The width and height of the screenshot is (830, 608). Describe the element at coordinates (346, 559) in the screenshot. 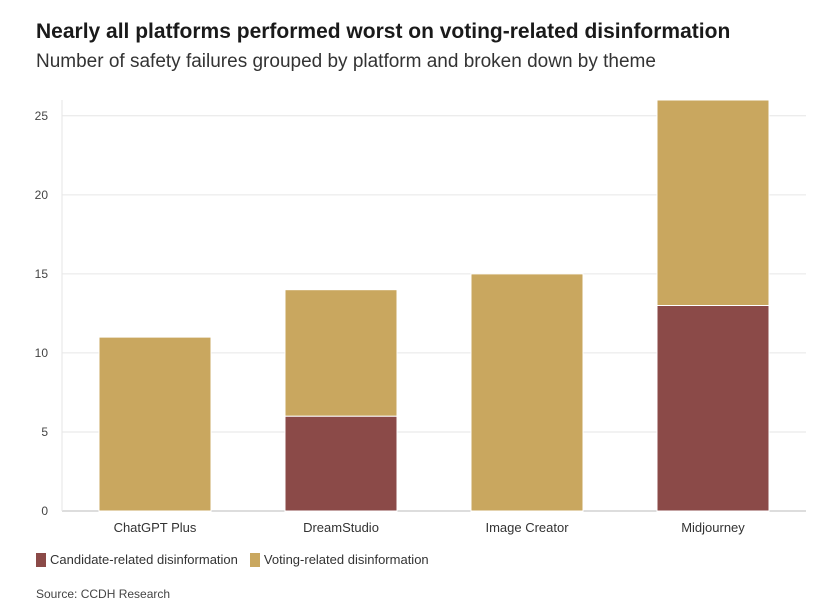

I see `legend-label-voting: Voting-related disinformation` at that location.